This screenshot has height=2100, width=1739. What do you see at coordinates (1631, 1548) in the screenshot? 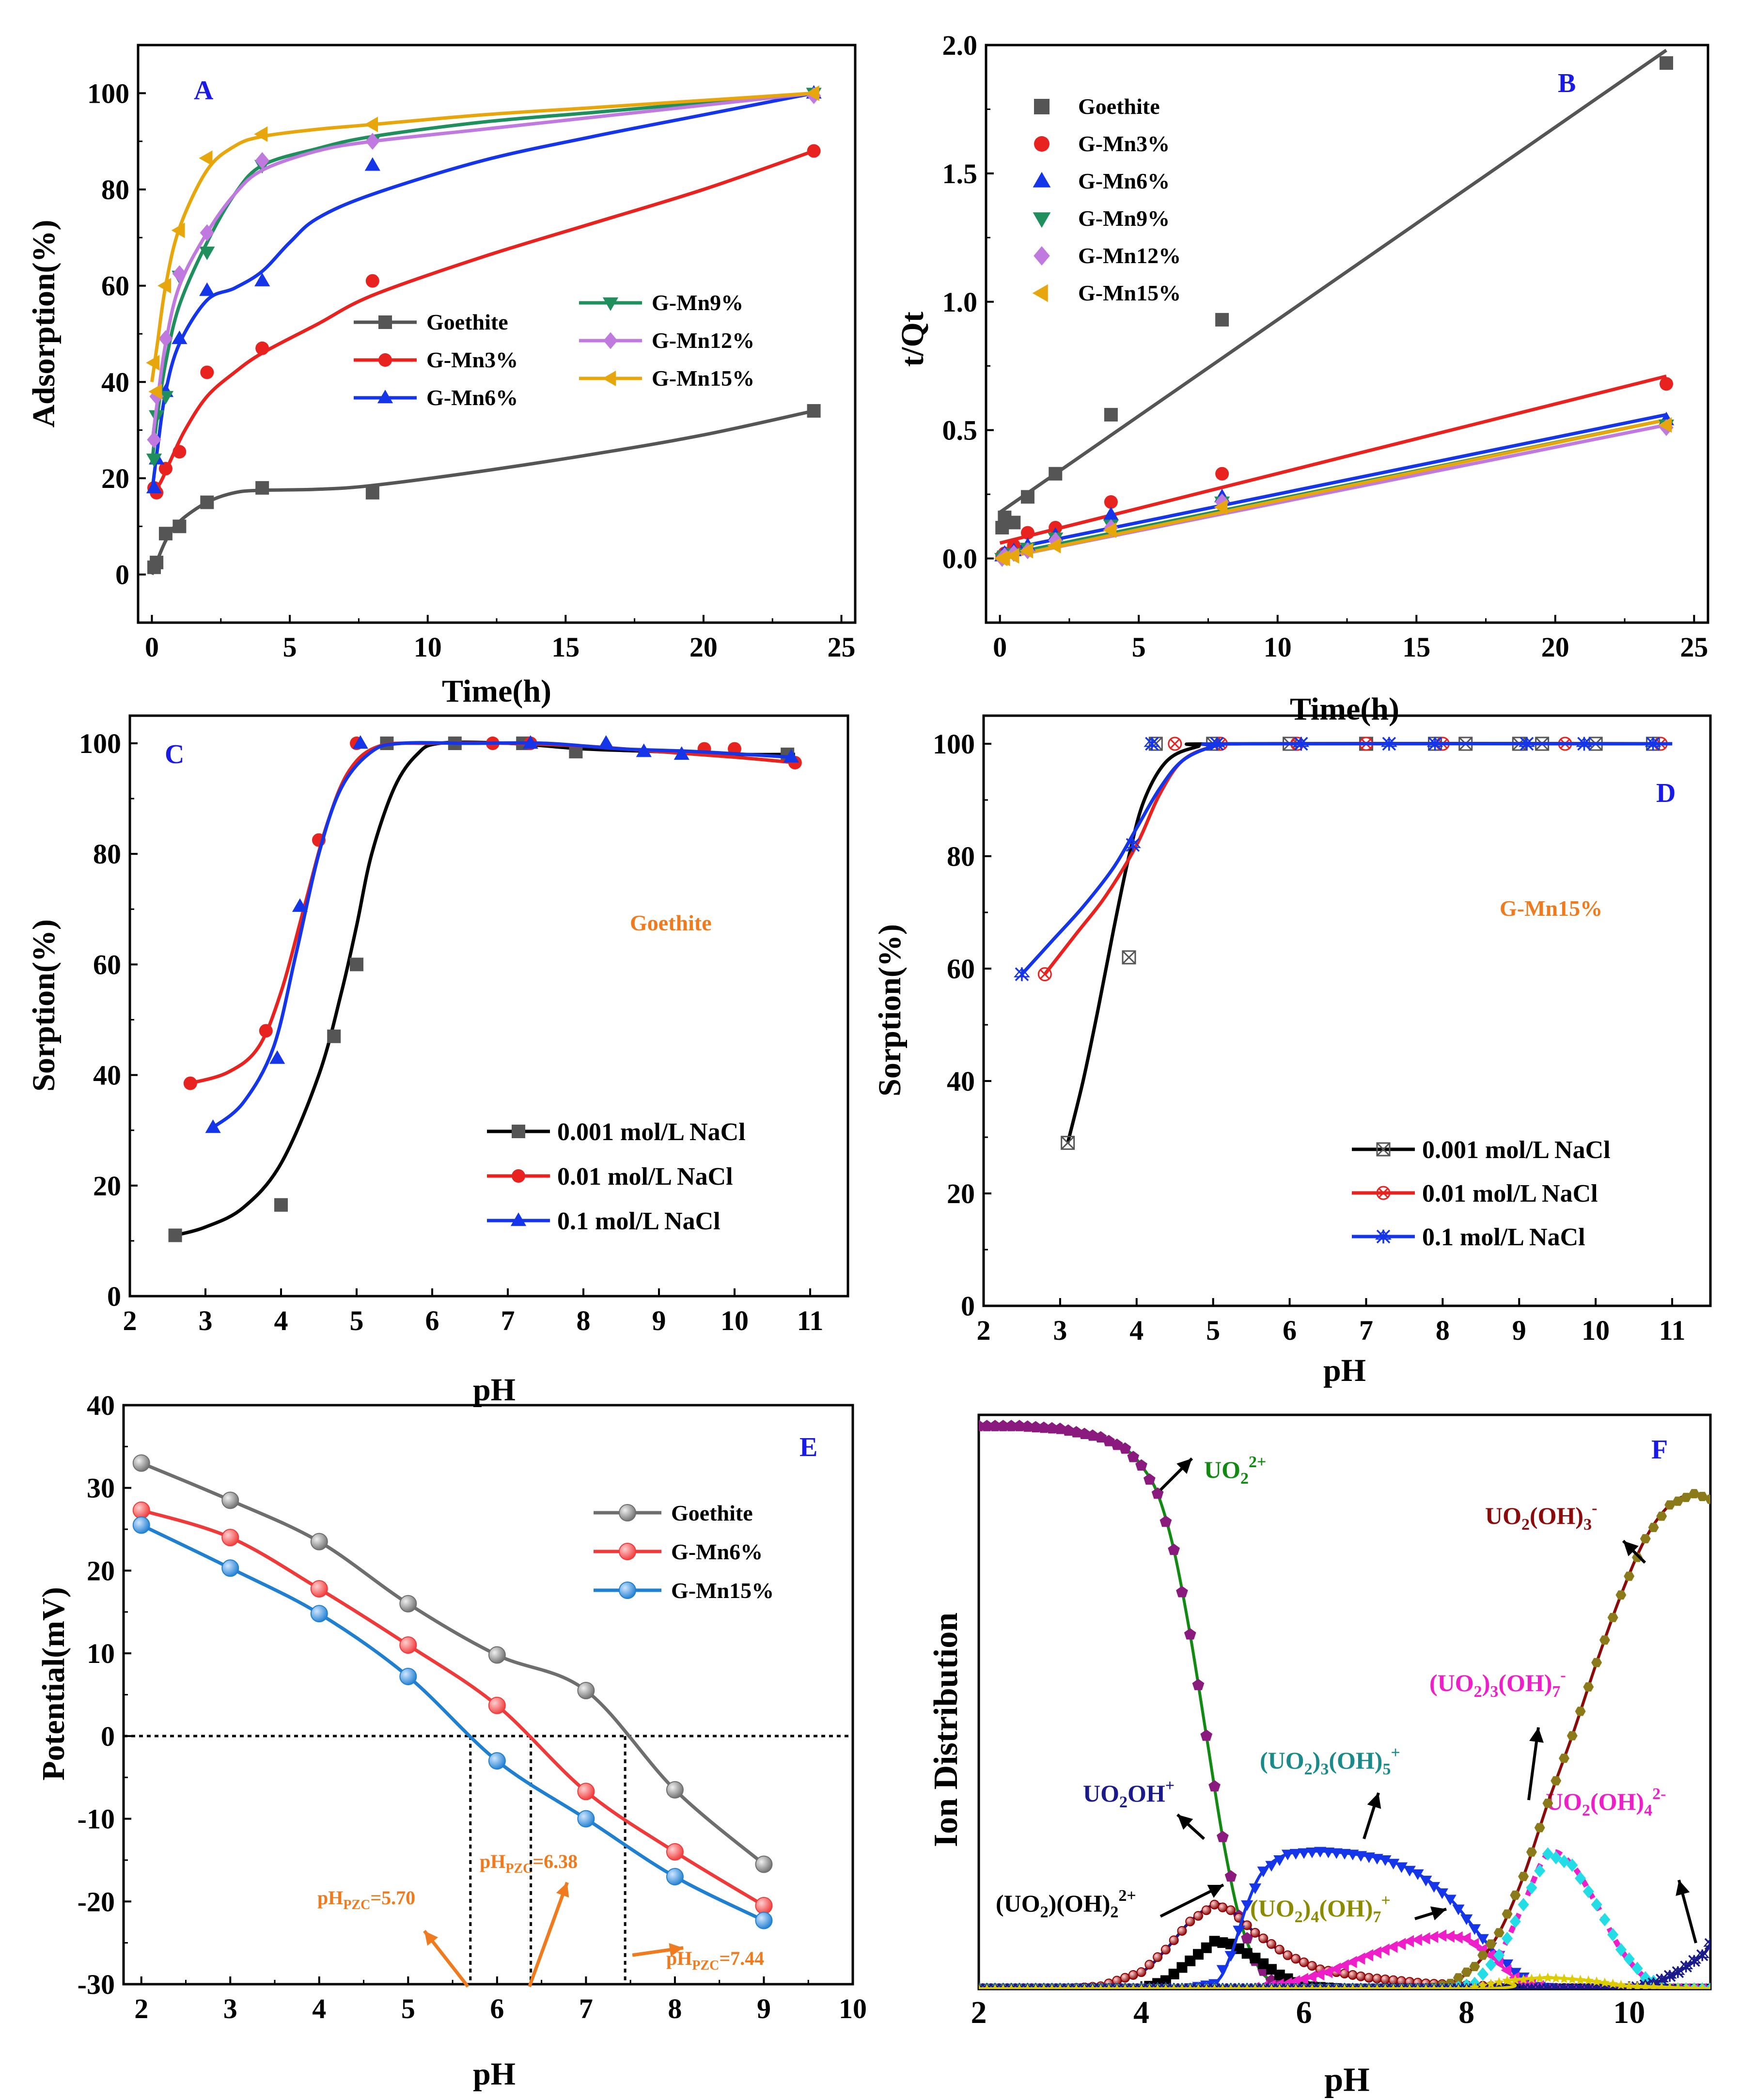
I see `species-arrow-uo2oh3-head` at bounding box center [1631, 1548].